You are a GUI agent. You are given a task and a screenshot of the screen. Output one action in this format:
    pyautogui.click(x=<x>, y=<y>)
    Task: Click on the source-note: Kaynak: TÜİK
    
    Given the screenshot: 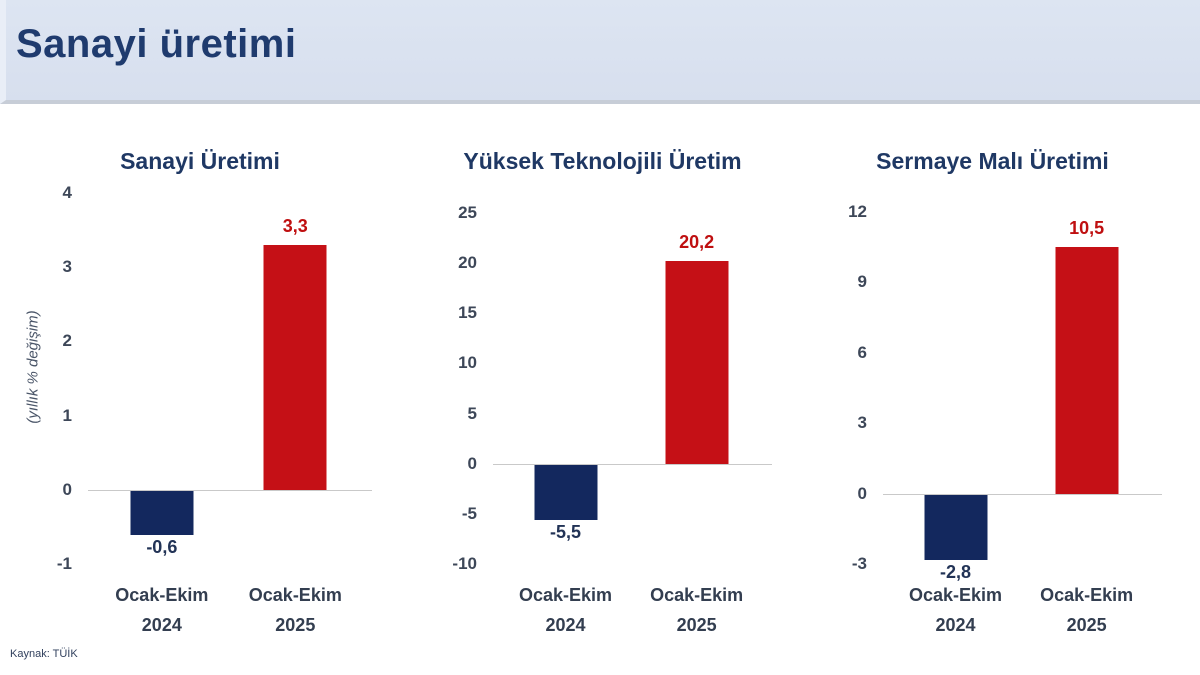 What is the action you would take?
    pyautogui.click(x=44, y=654)
    